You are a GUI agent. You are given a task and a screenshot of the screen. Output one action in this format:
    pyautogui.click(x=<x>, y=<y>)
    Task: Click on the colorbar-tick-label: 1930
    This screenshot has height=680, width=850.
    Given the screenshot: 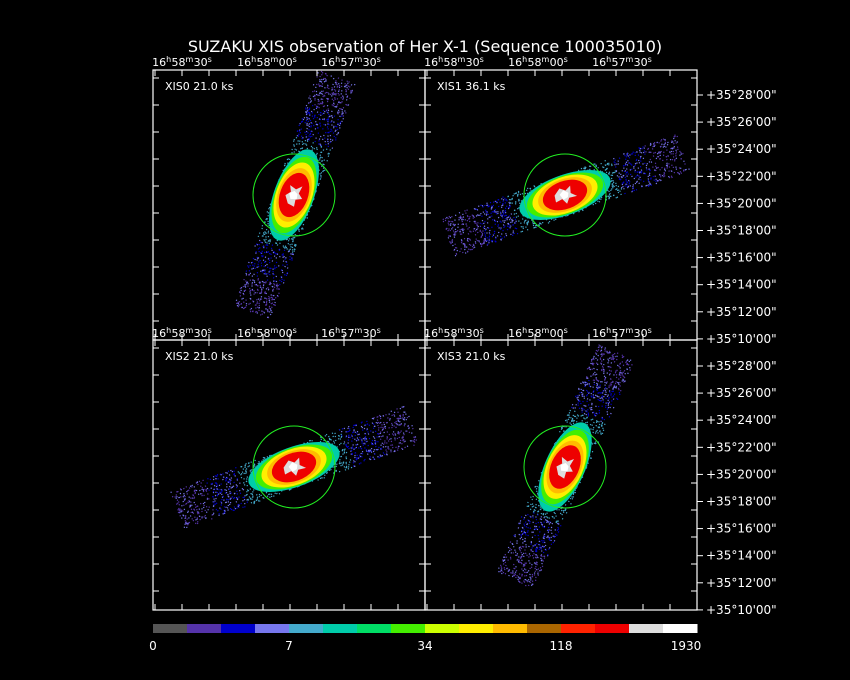 What is the action you would take?
    pyautogui.click(x=686, y=646)
    